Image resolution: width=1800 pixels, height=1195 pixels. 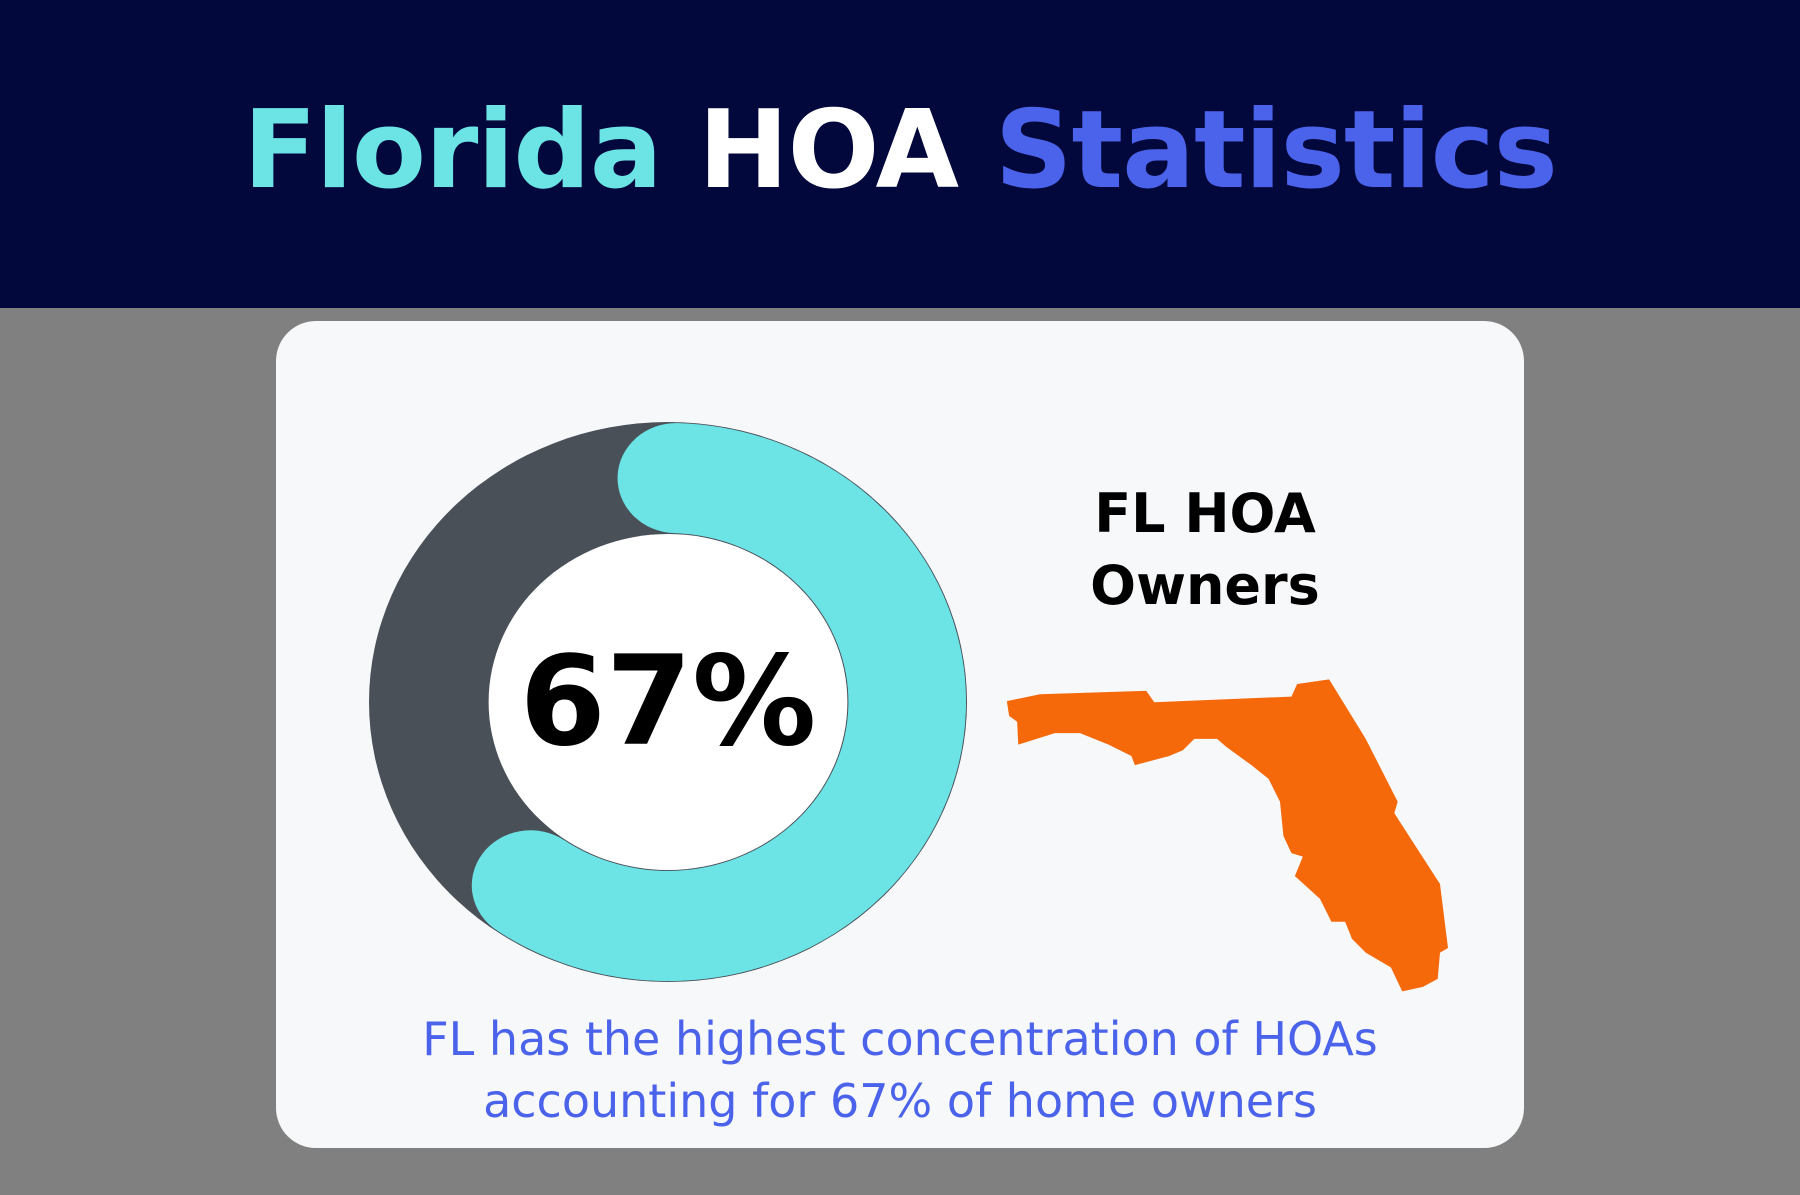 What do you see at coordinates (1276, 150) in the screenshot?
I see `title-statistics: Statistics` at bounding box center [1276, 150].